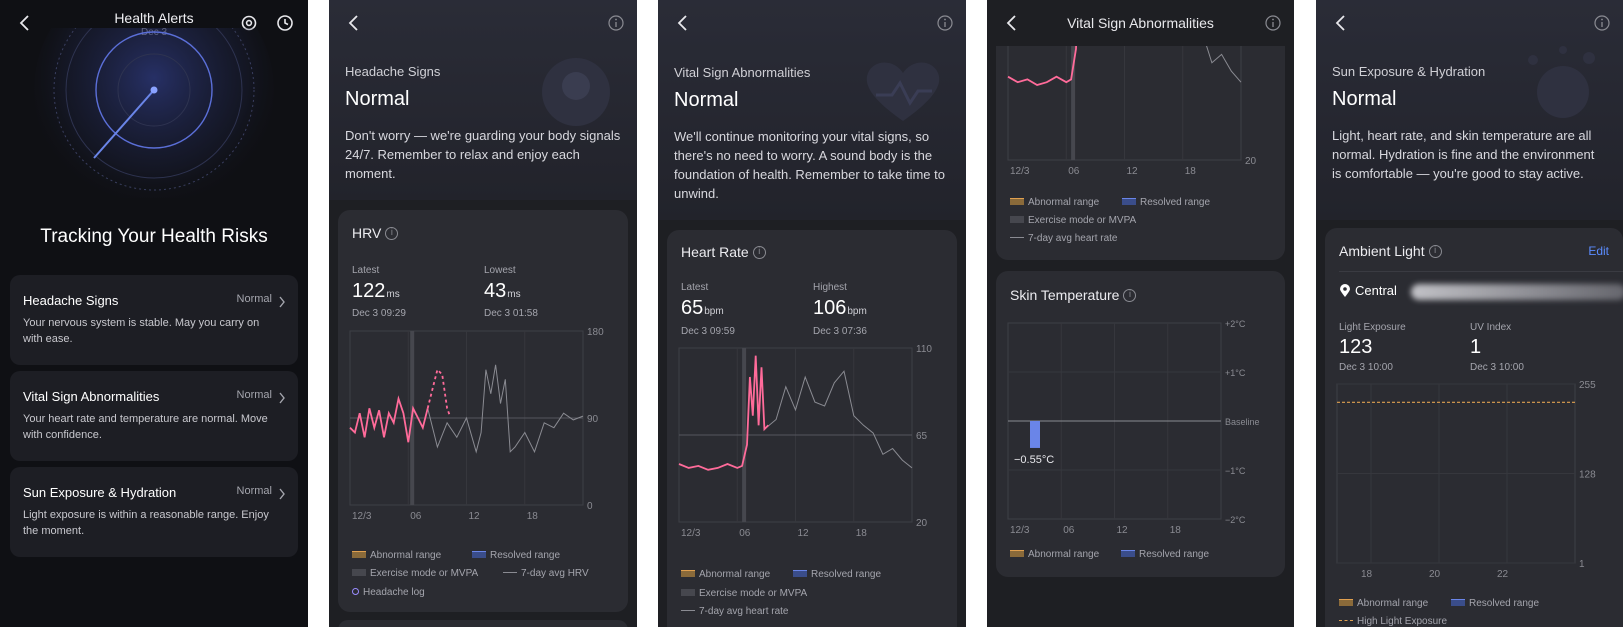 This screenshot has width=1623, height=627. What do you see at coordinates (1587, 385) in the screenshot?
I see `y-tick-label: 255` at bounding box center [1587, 385].